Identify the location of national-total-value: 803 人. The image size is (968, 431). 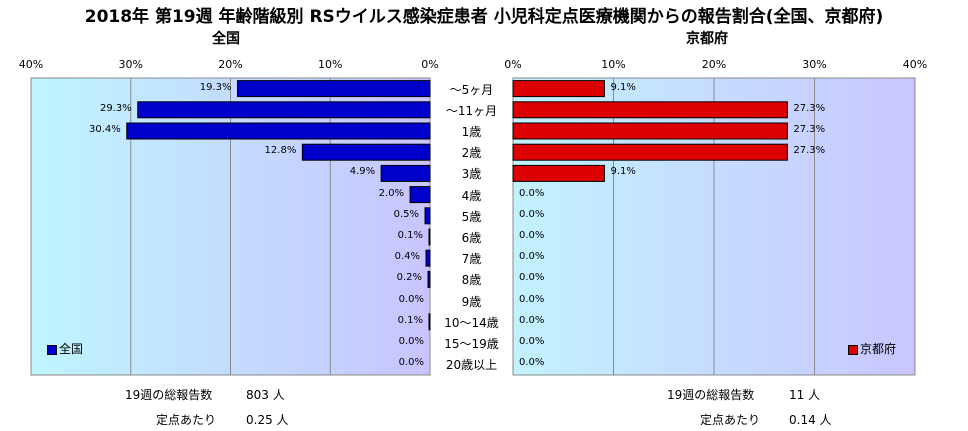
(265, 395).